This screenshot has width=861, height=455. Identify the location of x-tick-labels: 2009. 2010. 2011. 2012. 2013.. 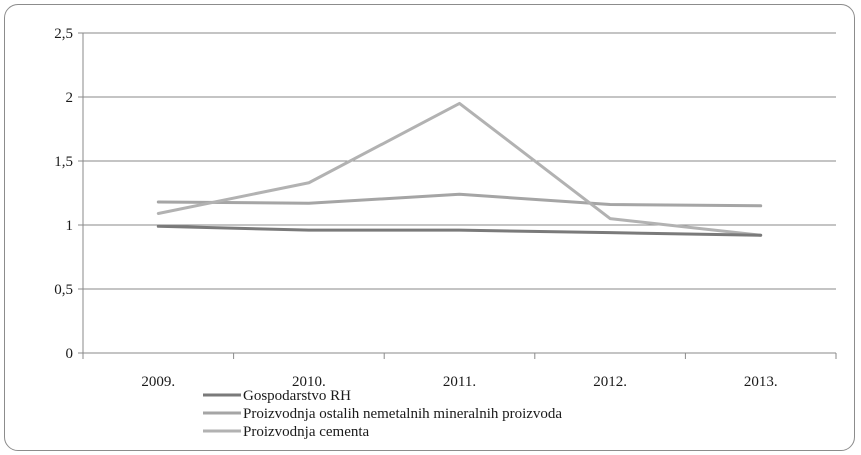
(459, 382).